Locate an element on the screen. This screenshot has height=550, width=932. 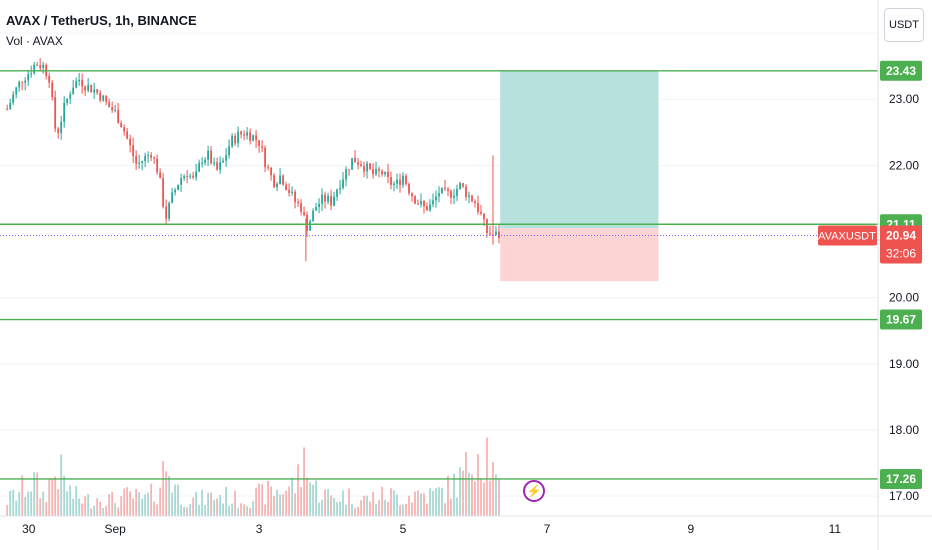
symbol-title: AVAX / TetherUS, 1h, BINANCE is located at coordinates (101, 20).